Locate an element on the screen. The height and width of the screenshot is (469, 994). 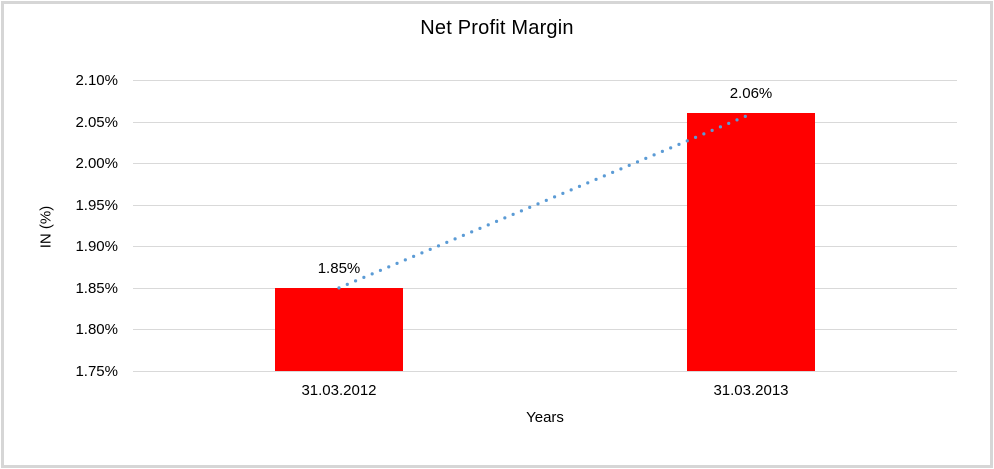
y-tick-label: 2.10% is located at coordinates (96, 80).